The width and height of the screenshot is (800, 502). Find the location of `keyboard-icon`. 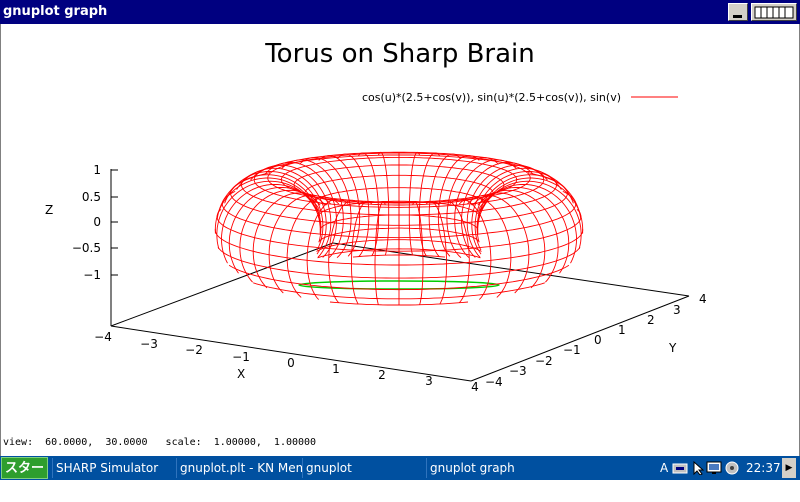

keyboard-icon is located at coordinates (774, 12).